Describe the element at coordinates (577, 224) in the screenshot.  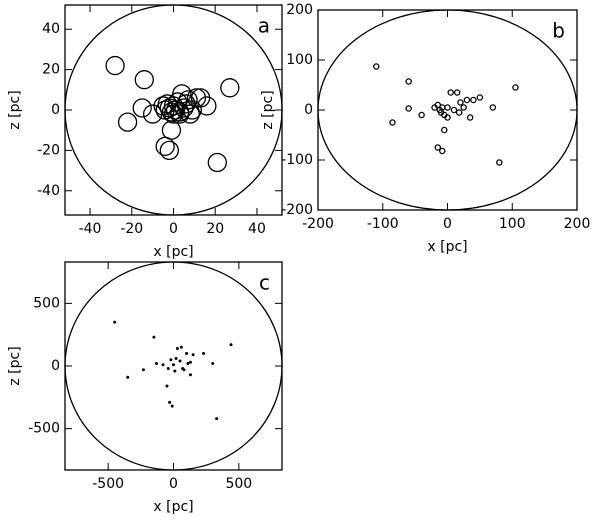
I see `x-tick-label: 200` at that location.